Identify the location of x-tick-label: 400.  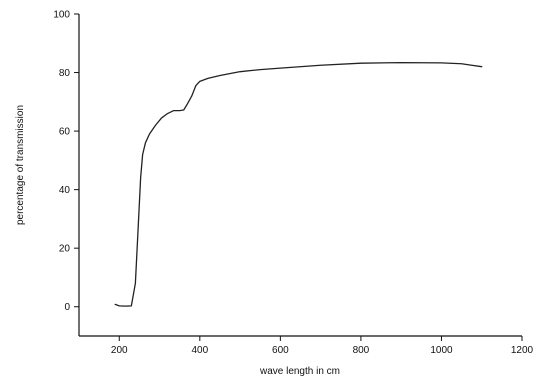
(199, 350).